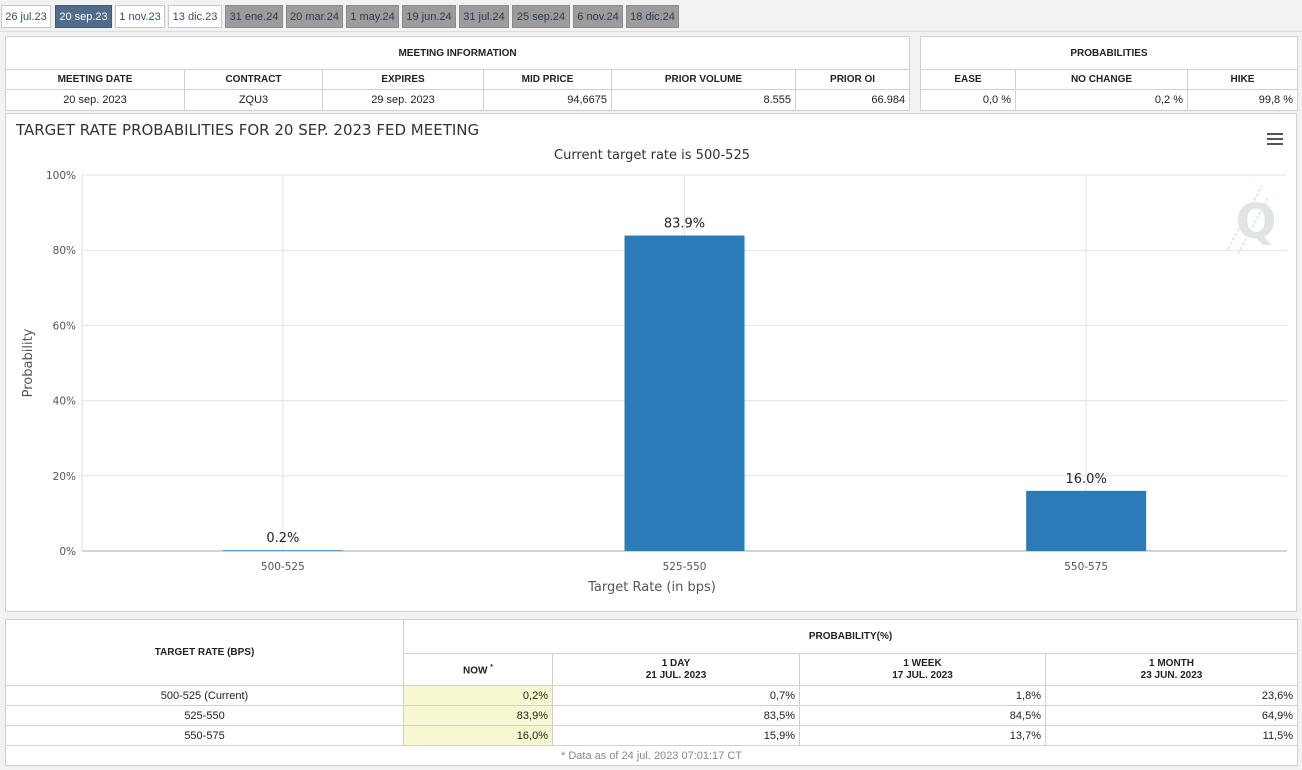 The height and width of the screenshot is (770, 1302). Describe the element at coordinates (253, 79) in the screenshot. I see `header-contract: CONTRACT` at that location.